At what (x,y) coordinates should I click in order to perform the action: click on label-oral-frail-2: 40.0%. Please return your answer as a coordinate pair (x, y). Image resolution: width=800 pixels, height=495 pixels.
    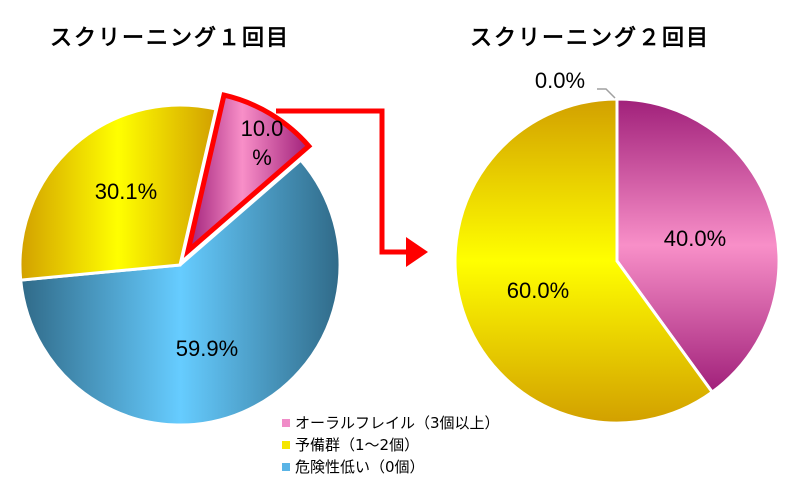
    Looking at the image, I should click on (695, 238).